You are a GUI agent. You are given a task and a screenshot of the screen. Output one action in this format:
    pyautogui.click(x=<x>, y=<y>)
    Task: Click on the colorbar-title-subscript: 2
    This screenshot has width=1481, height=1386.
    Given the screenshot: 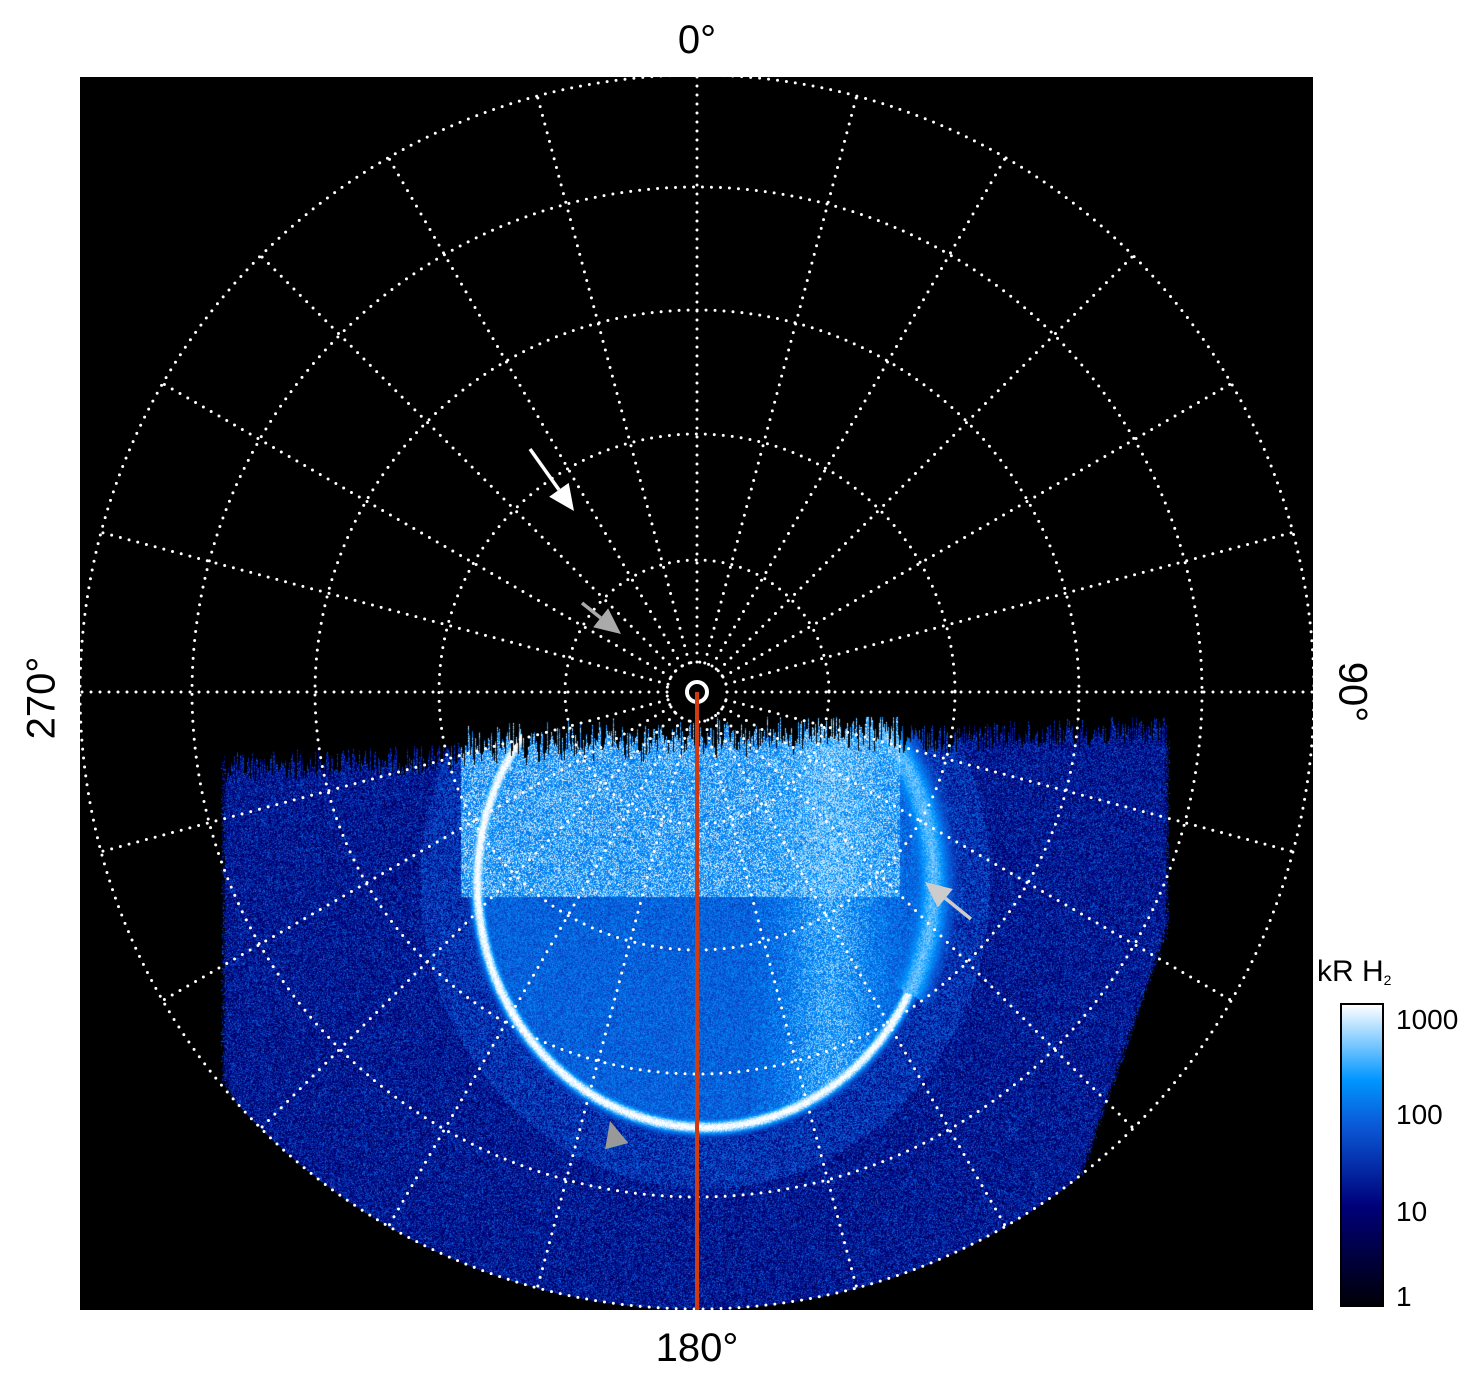 What is the action you would take?
    pyautogui.click(x=1387, y=980)
    